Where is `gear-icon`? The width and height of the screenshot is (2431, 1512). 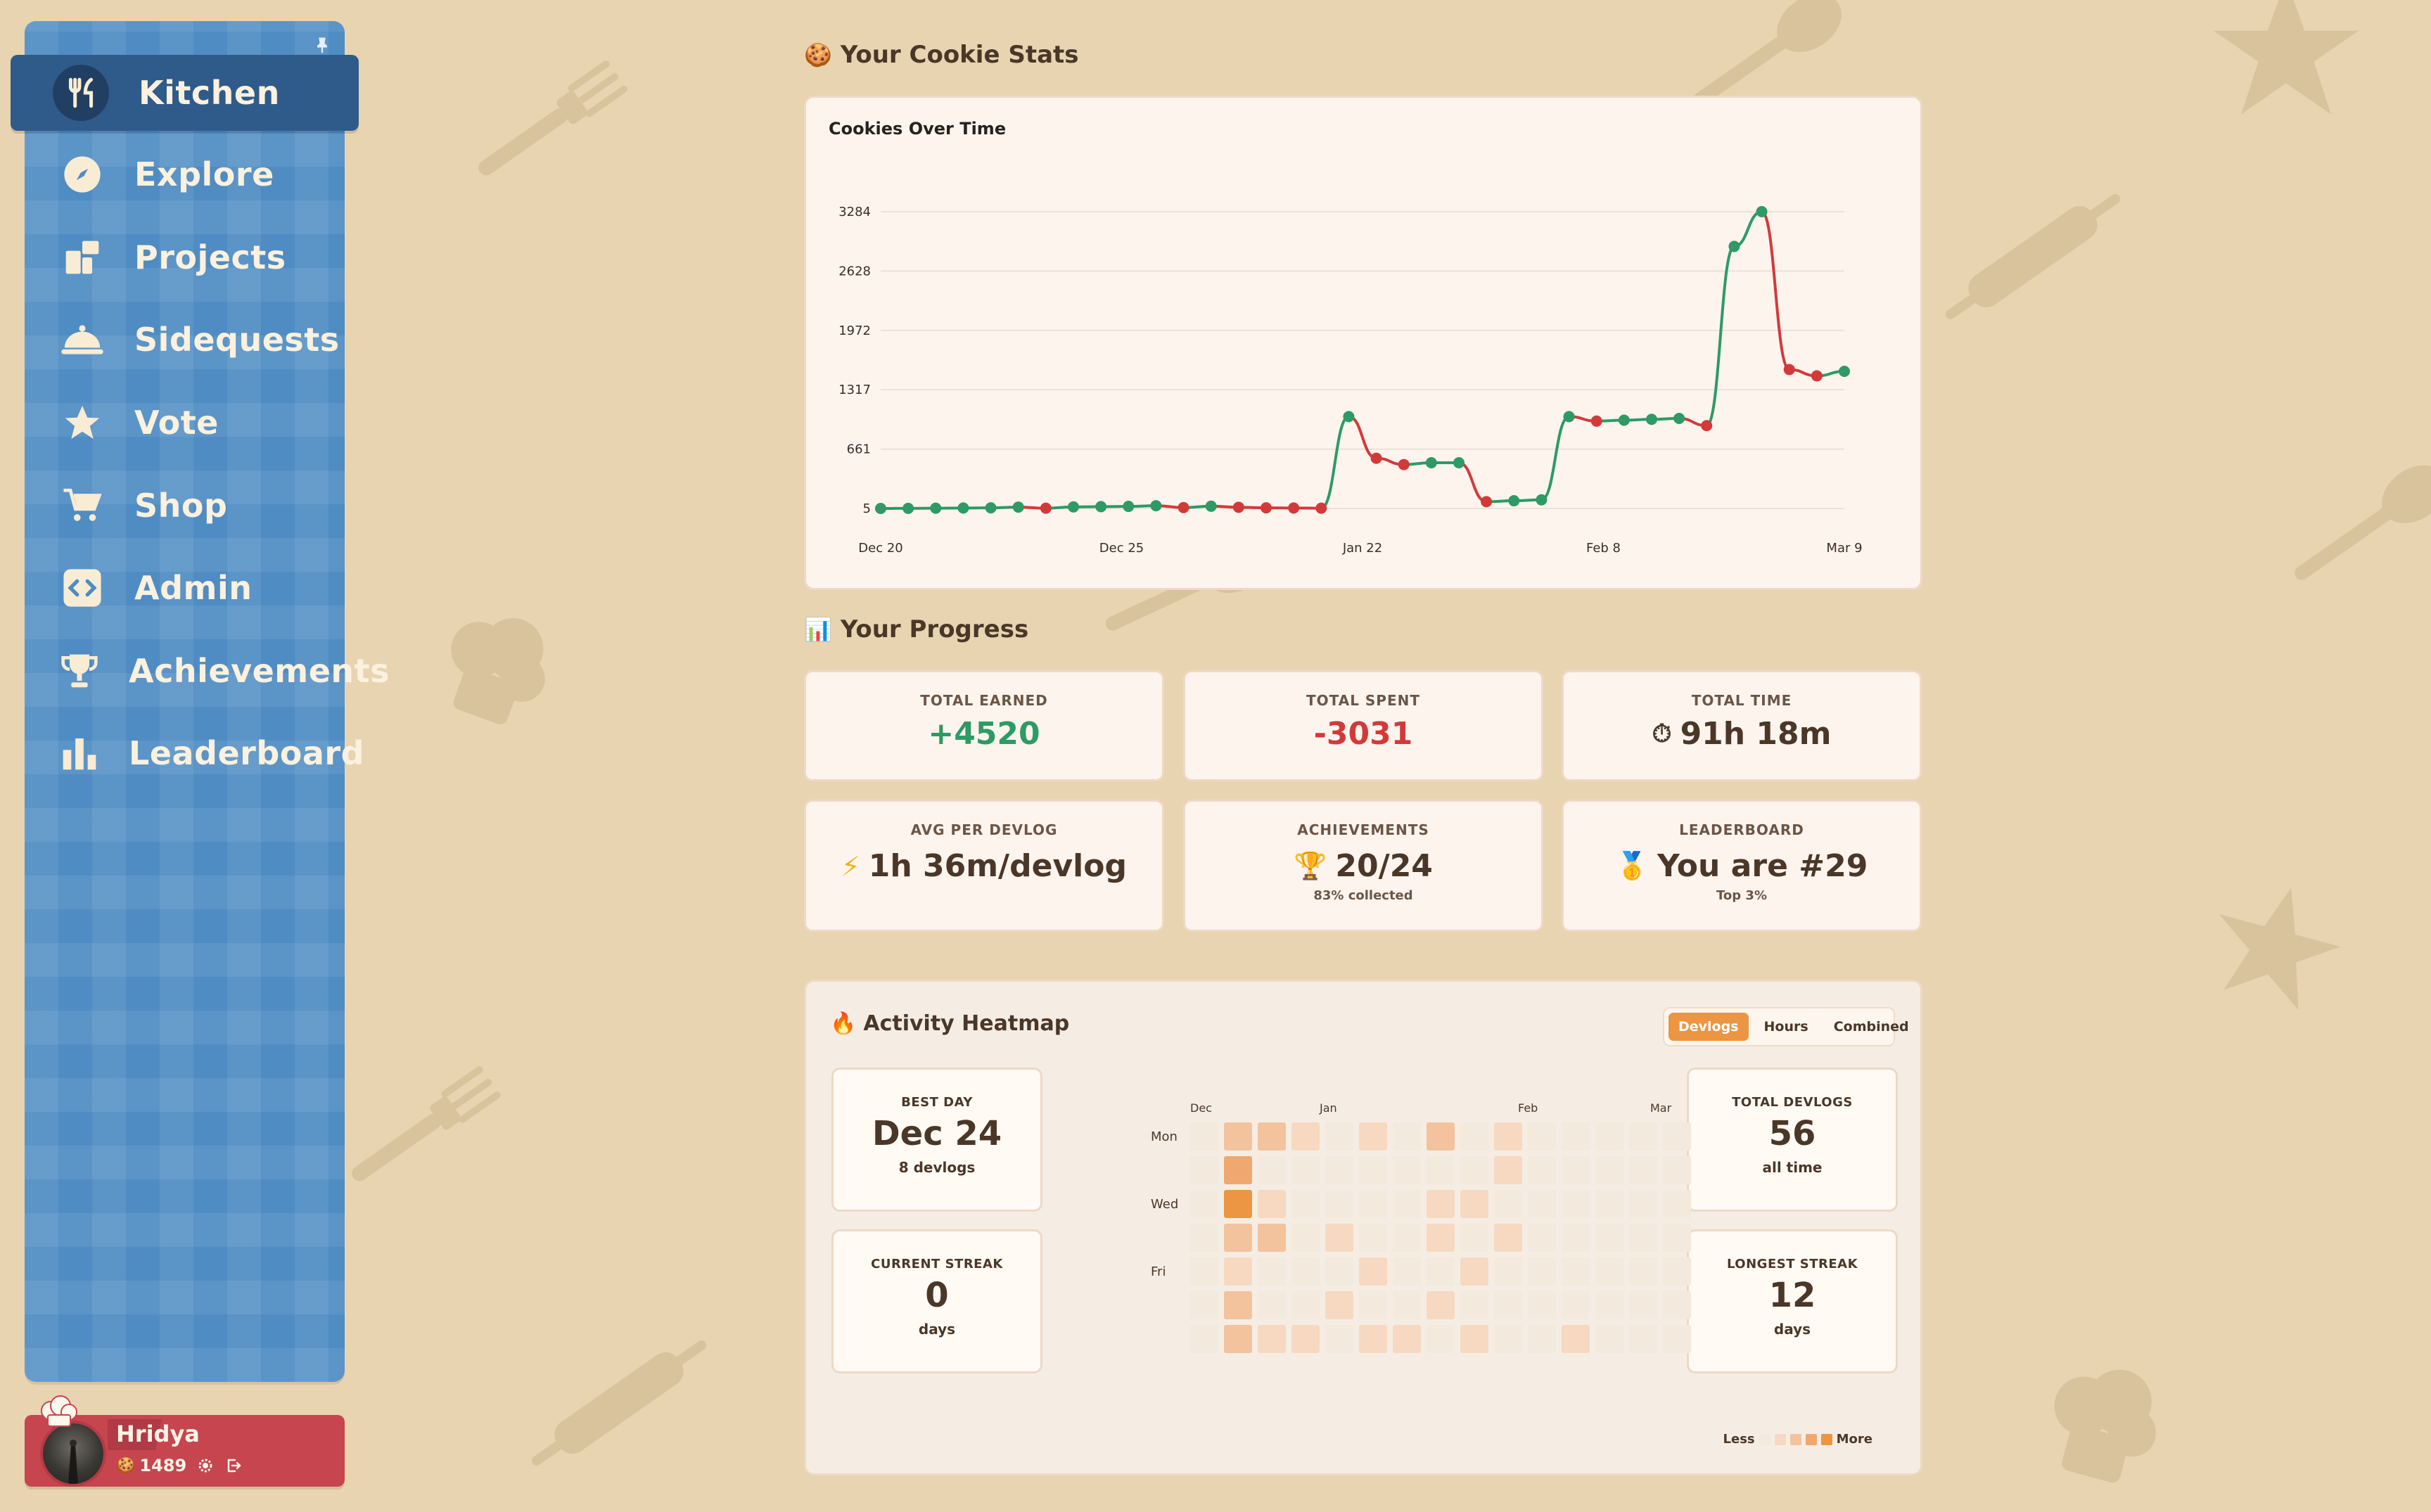 gear-icon is located at coordinates (205, 1465).